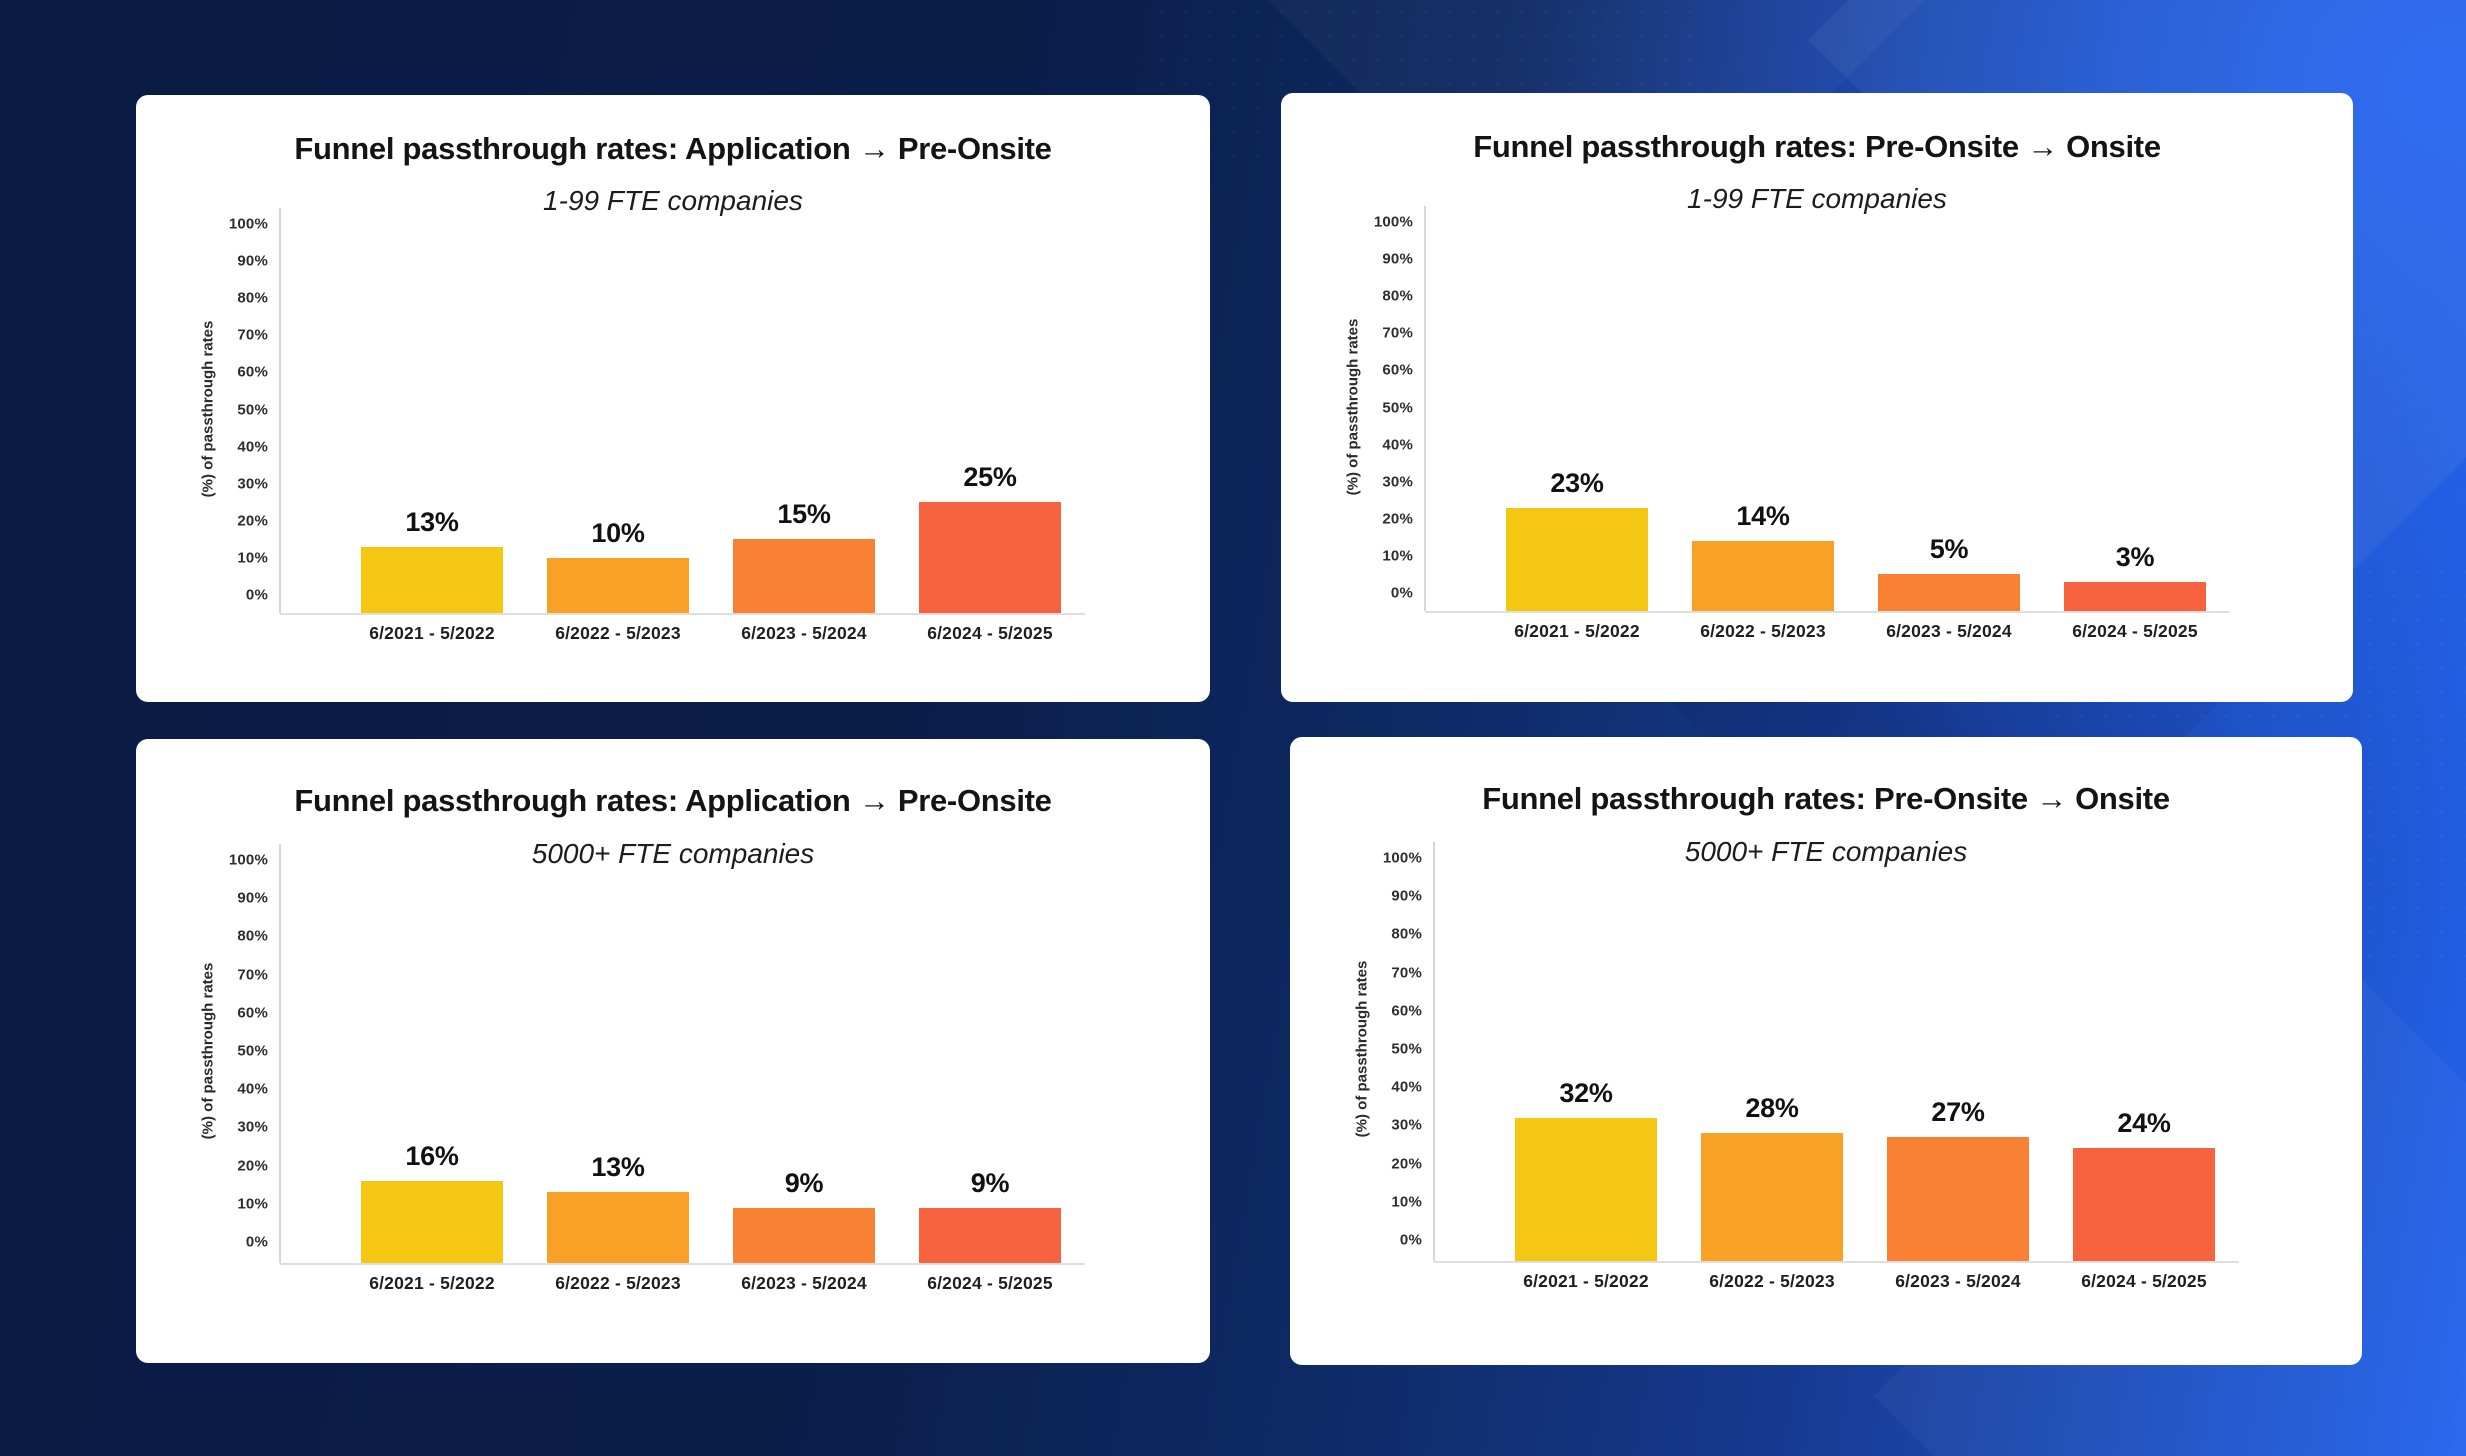 Image resolution: width=2466 pixels, height=1456 pixels. I want to click on bar-value-label: 16%, so click(432, 1155).